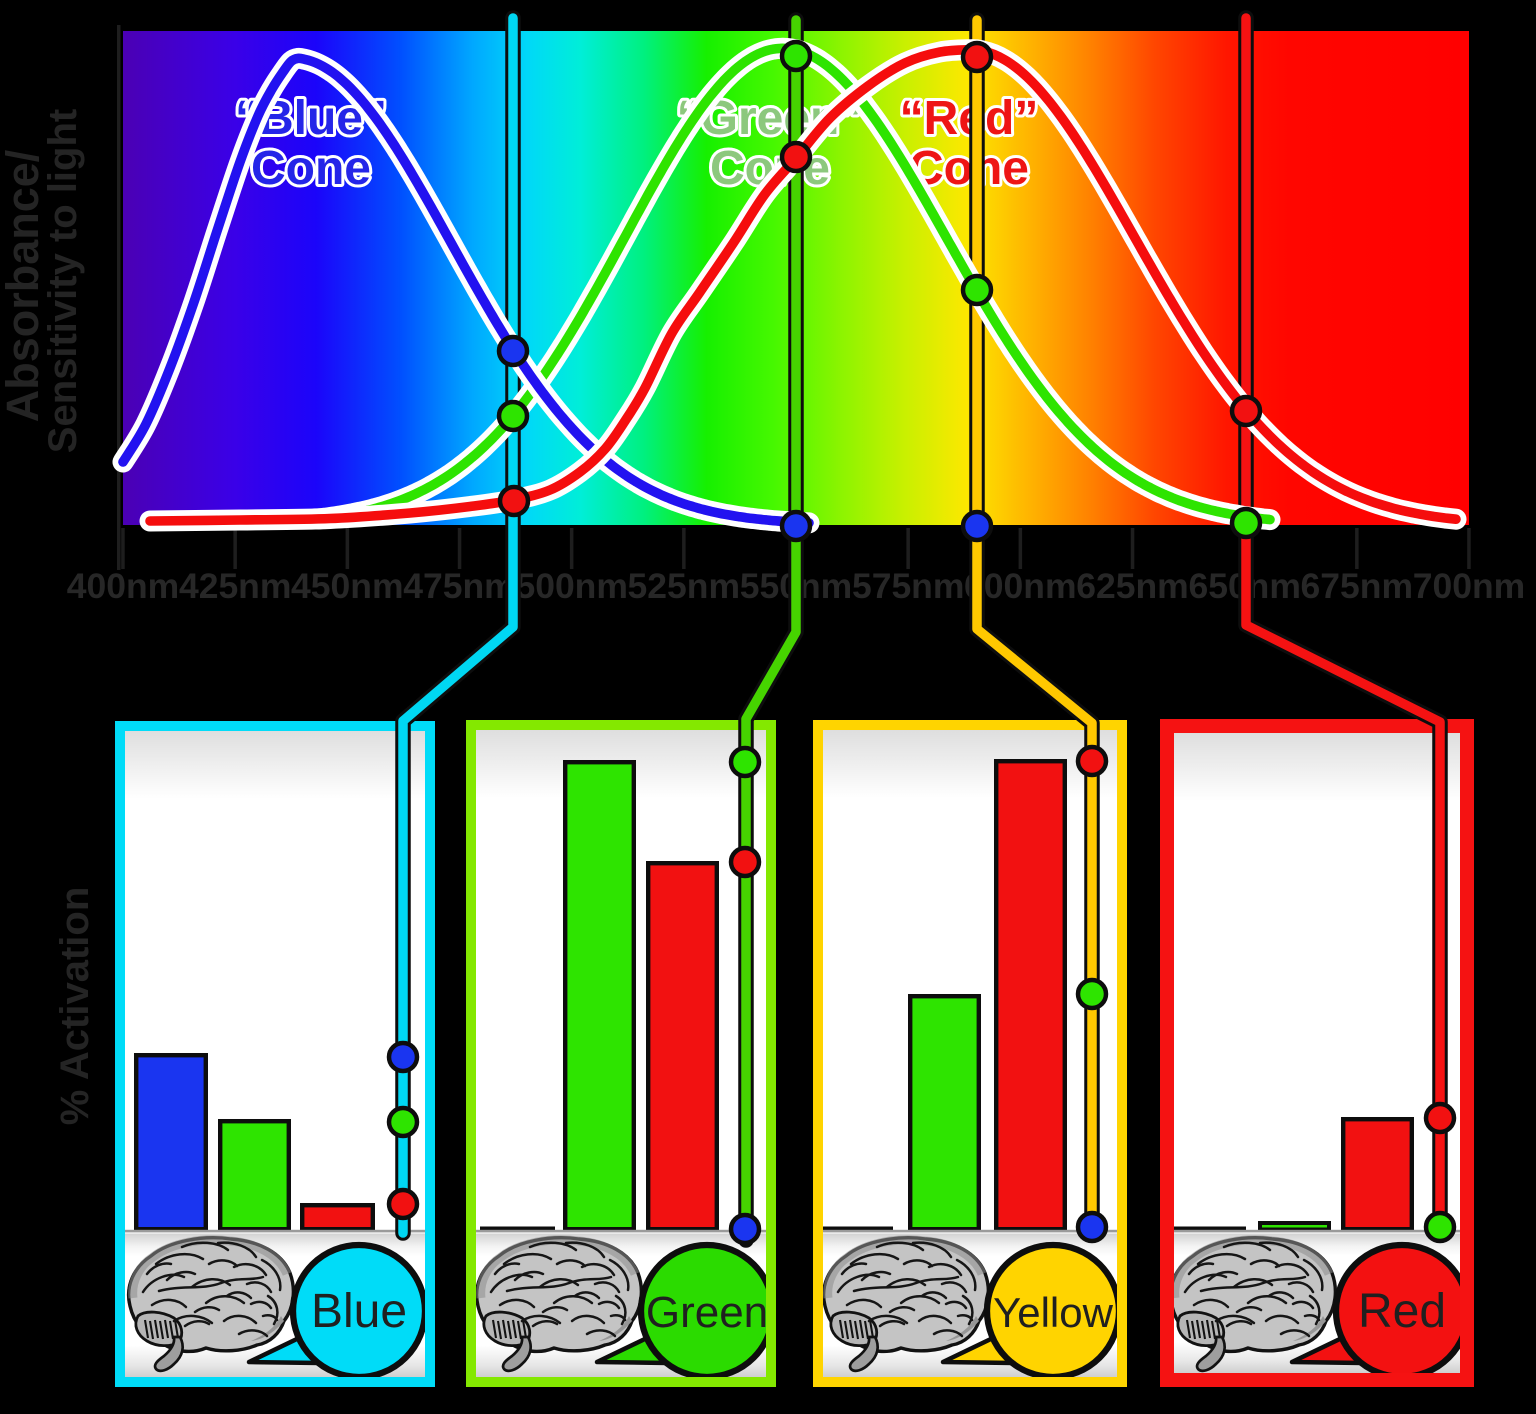 This screenshot has height=1414, width=1536. I want to click on svg-text: “Red”, so click(969, 118).